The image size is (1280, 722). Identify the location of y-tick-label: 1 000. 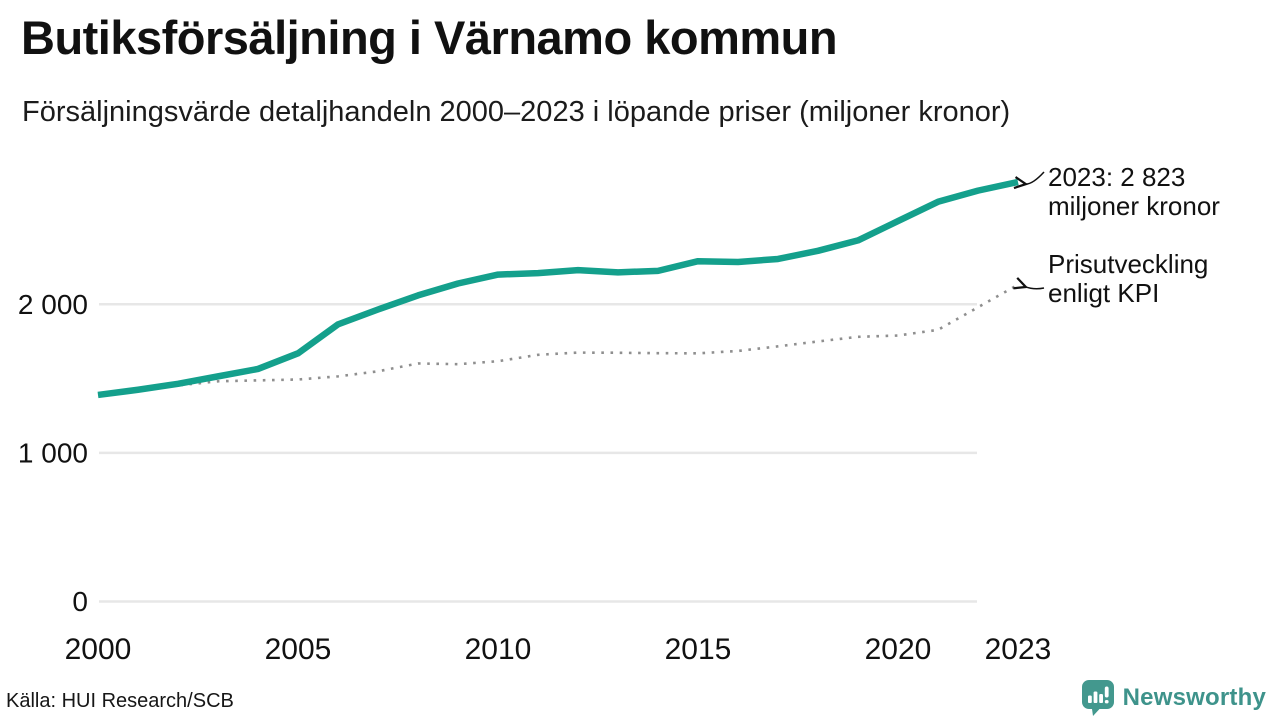
(53, 452).